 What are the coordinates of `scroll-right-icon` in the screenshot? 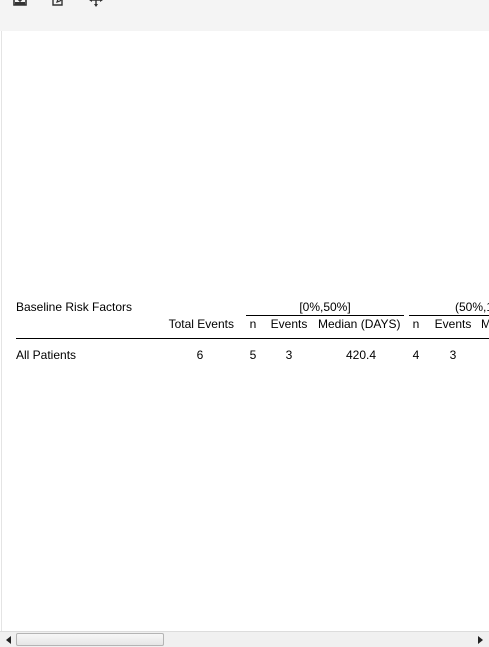 It's located at (480, 640).